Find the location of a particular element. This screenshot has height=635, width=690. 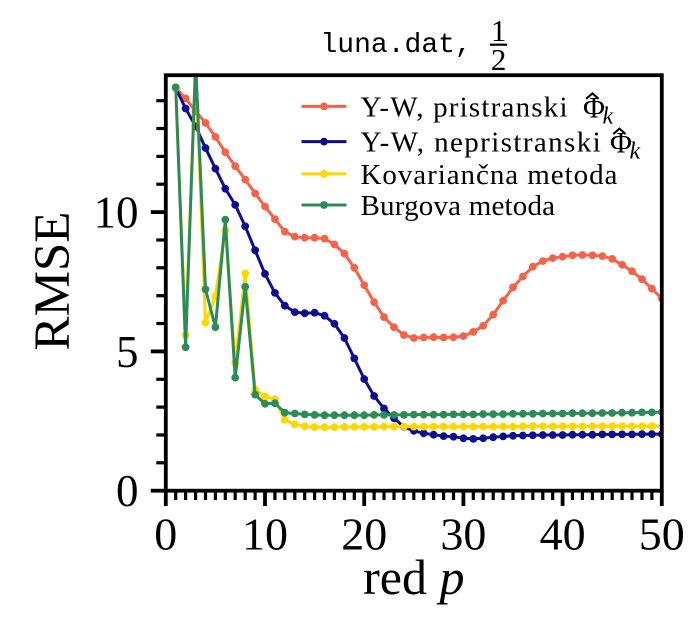

svg-text: 50 is located at coordinates (662, 534).